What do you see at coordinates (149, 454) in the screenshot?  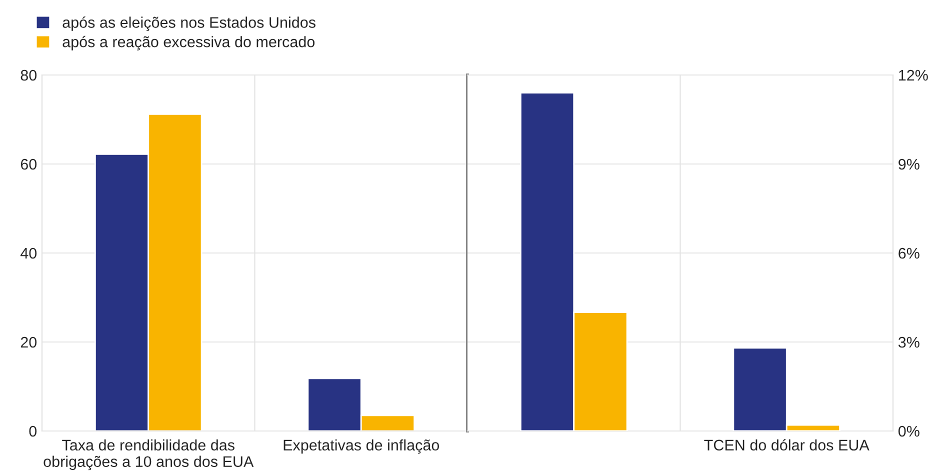 I see `x-tick-label: Taxa de rendibilidade das obrigações a 10 anos dos EUA` at bounding box center [149, 454].